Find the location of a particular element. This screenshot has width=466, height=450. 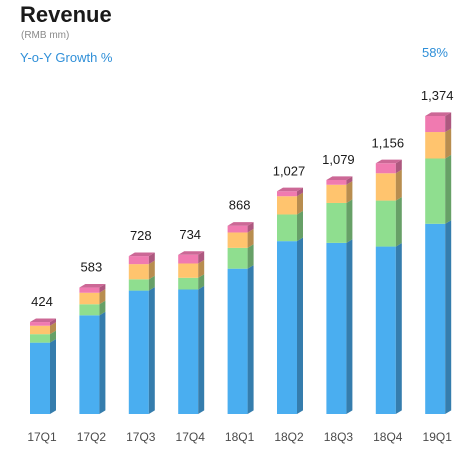

bar-total-label: 868 is located at coordinates (240, 205).